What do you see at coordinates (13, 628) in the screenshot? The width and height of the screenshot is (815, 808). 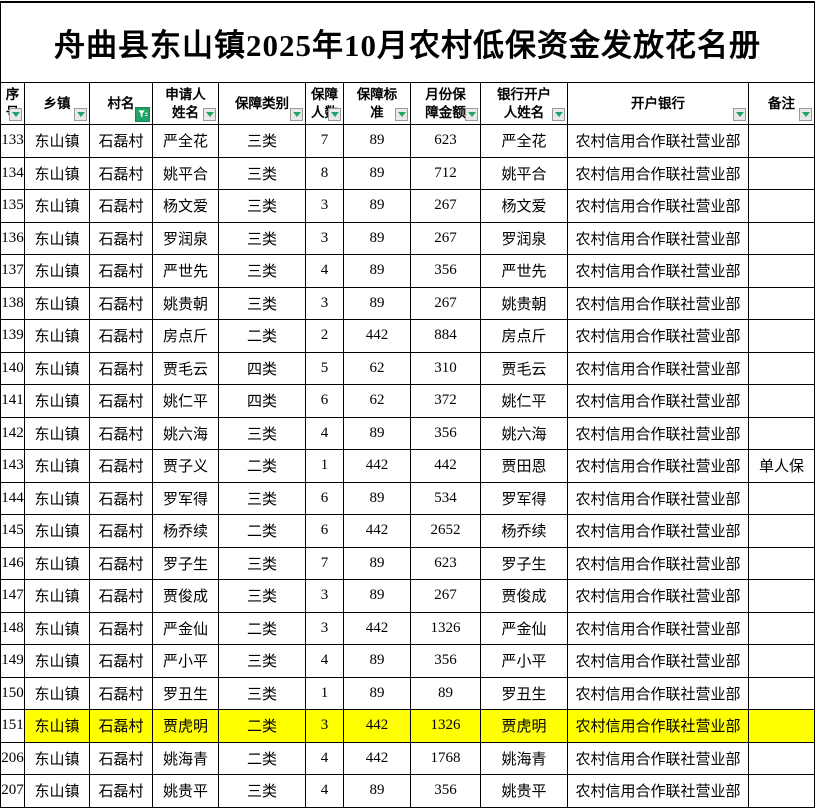 I see `cell-serial: 148` at bounding box center [13, 628].